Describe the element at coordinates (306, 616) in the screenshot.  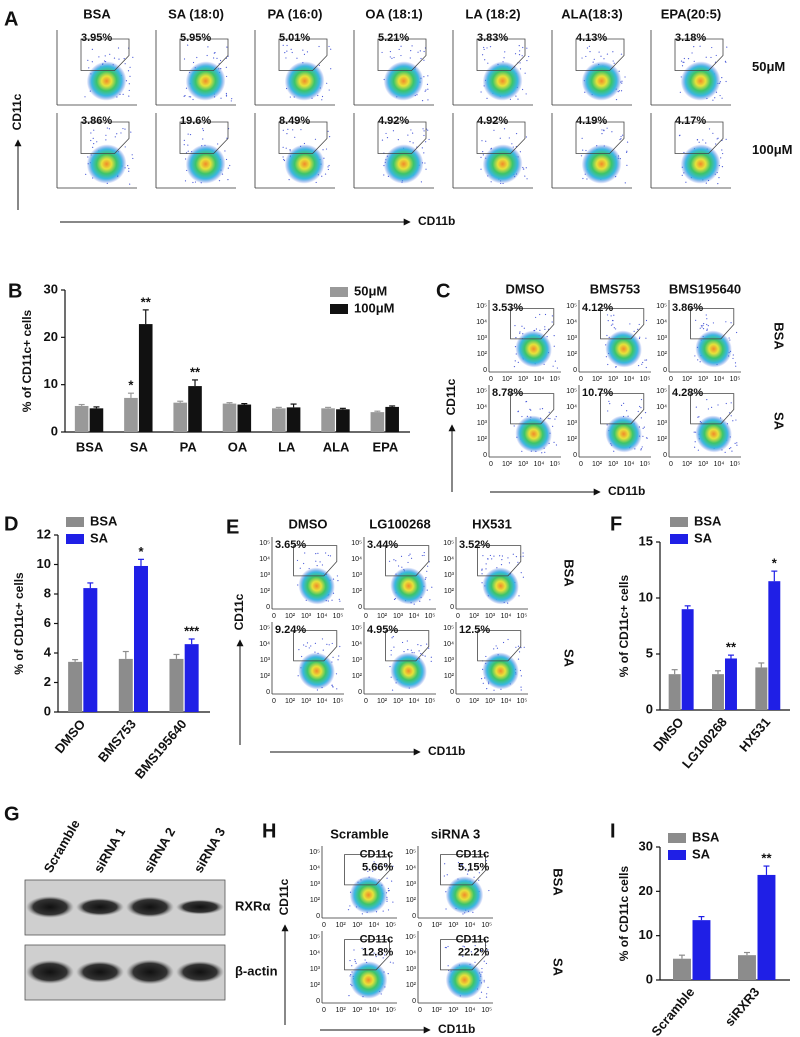
I see `flow-x-tick: 10³` at that location.